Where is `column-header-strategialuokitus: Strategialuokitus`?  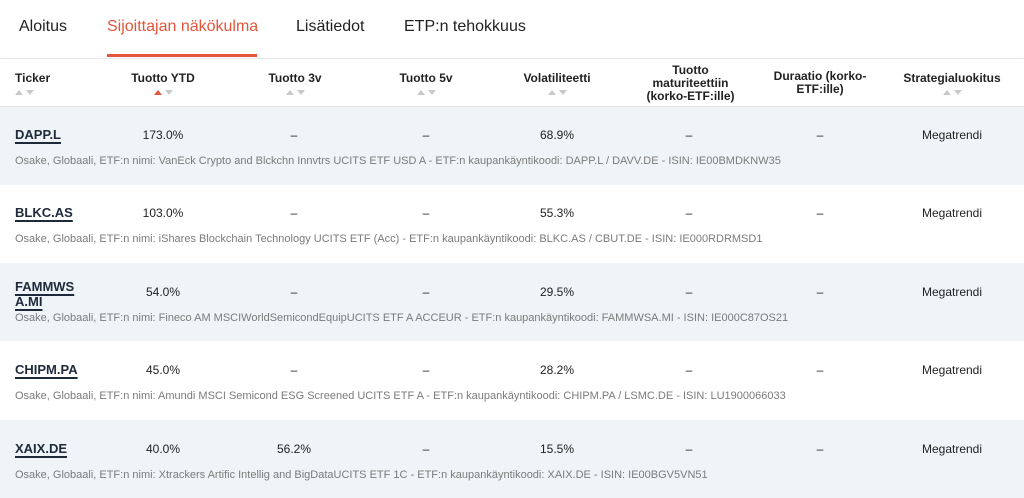
column-header-strategialuokitus: Strategialuokitus is located at coordinates (952, 83).